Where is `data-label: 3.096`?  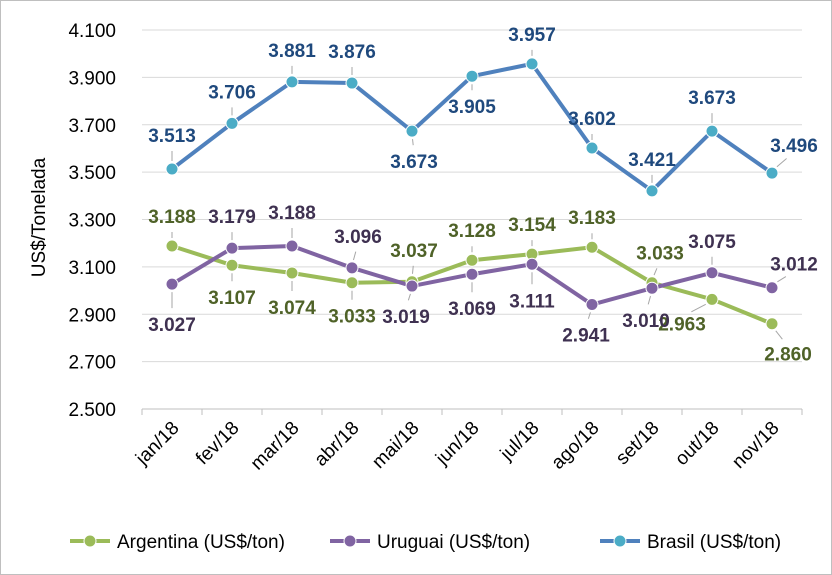 data-label: 3.096 is located at coordinates (358, 237).